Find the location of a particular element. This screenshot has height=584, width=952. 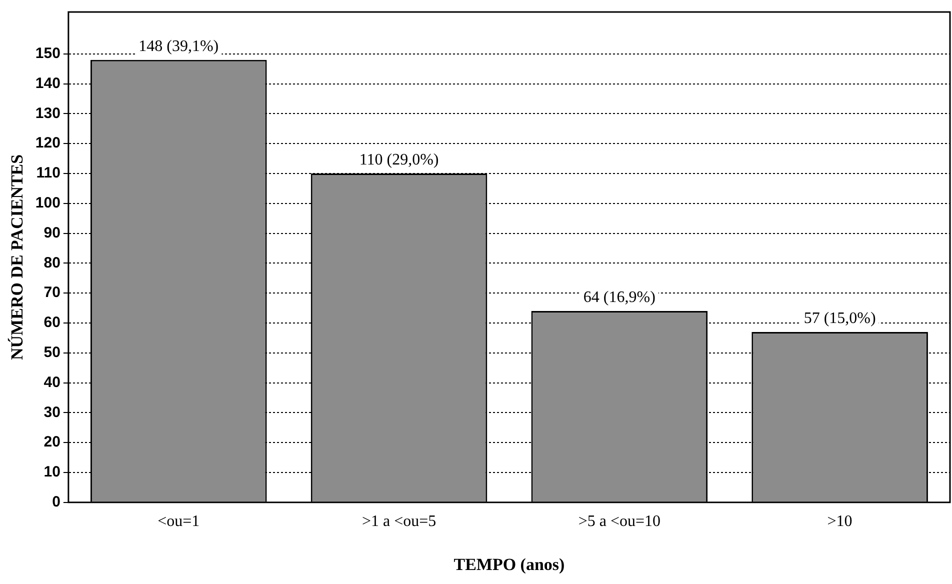

y-tick-label: 120 is located at coordinates (47, 143).